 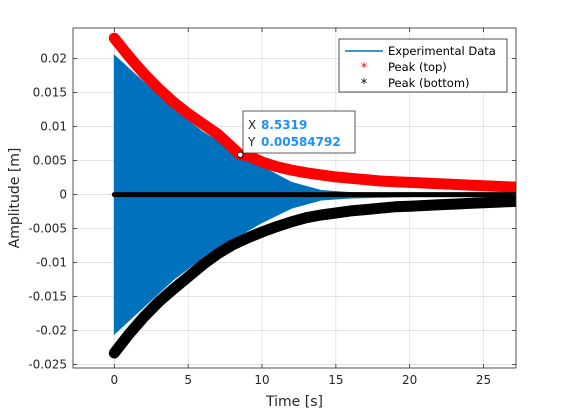 What do you see at coordinates (364, 84) in the screenshot?
I see `legend-marker-peak-bottom: *` at bounding box center [364, 84].